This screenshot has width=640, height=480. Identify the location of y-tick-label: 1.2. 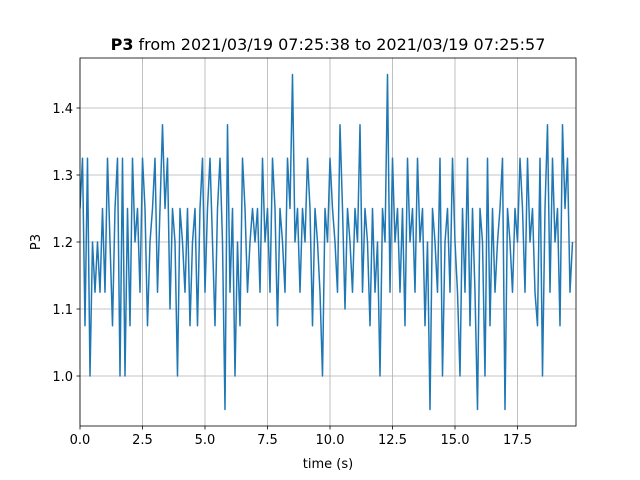
(62, 243).